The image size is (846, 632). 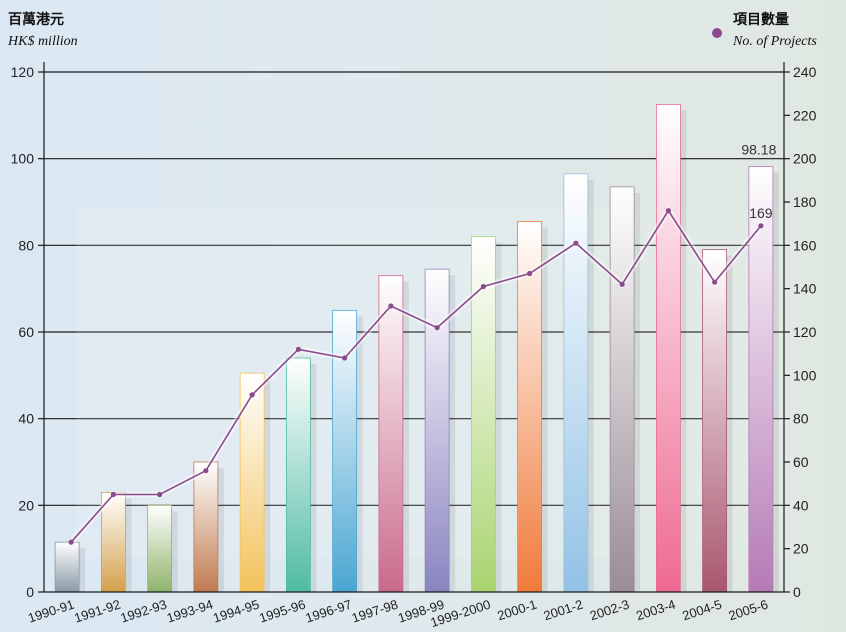 I want to click on project-point-1999-2000, so click(x=483, y=286).